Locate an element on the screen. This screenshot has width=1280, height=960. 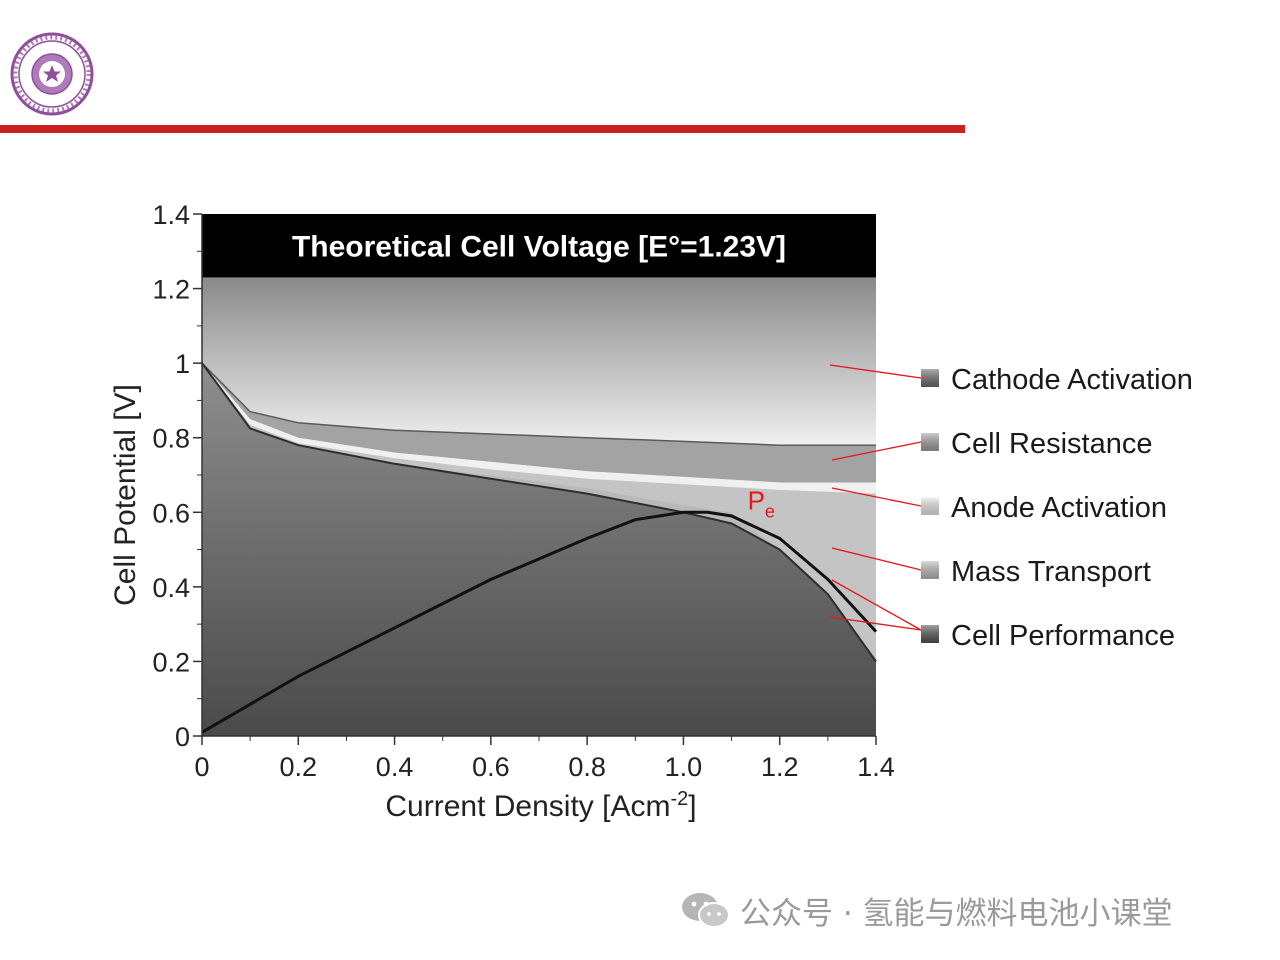
x-tick-label: 1.0 is located at coordinates (684, 767).